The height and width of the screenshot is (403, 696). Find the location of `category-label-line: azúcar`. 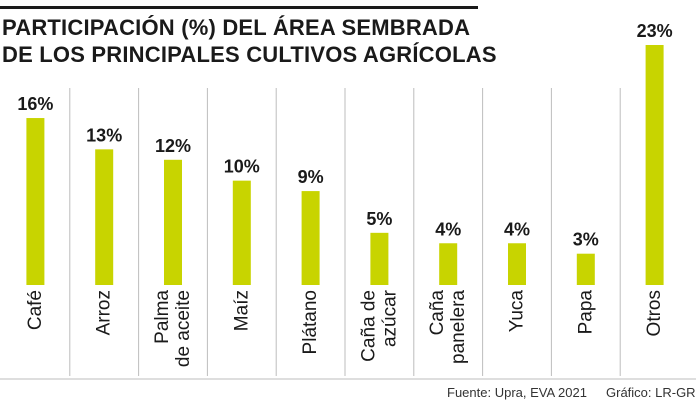

category-label-line: azúcar is located at coordinates (389, 318).